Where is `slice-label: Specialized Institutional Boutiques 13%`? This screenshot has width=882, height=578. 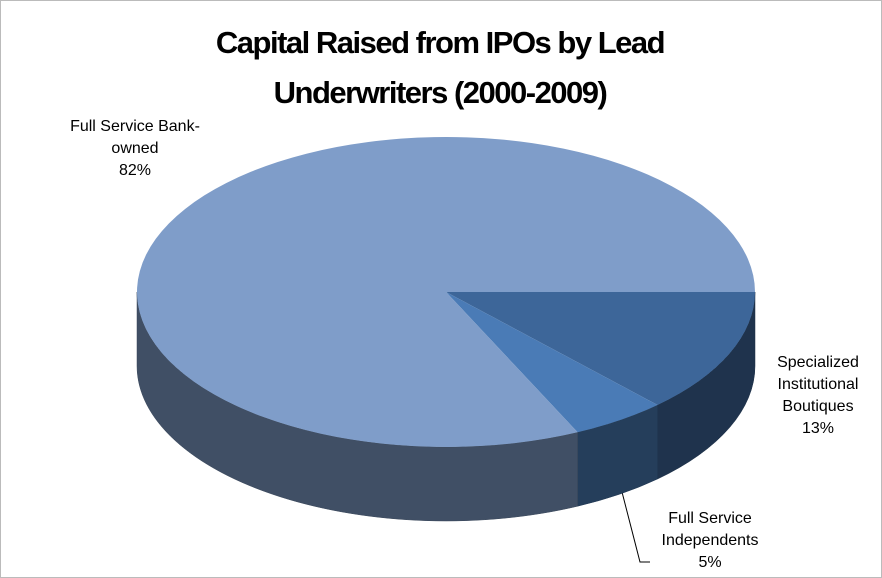
slice-label: Specialized Institutional Boutiques 13% is located at coordinates (818, 396).